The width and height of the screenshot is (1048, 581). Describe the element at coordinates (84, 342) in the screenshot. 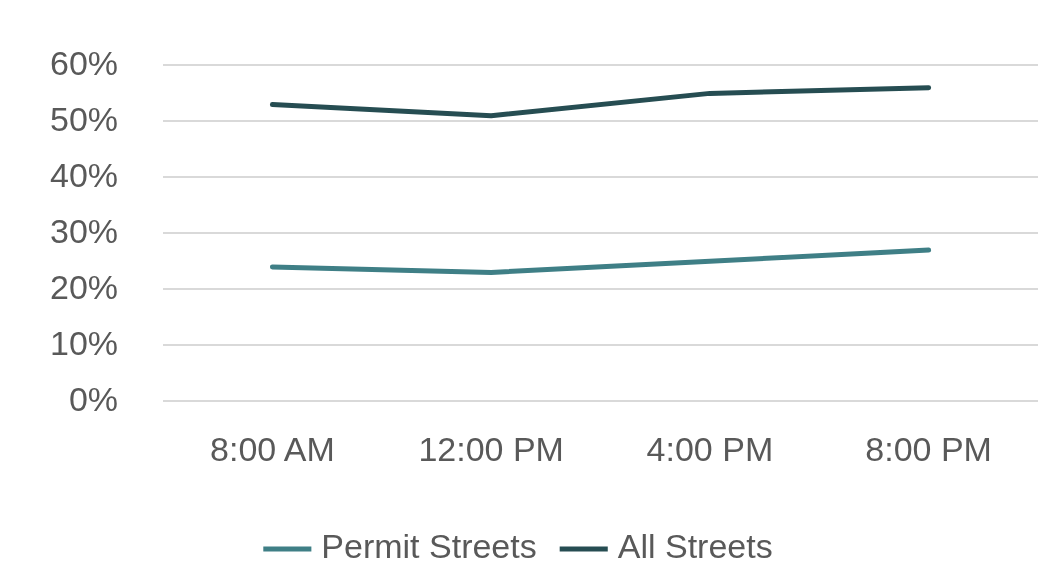

I see `y-tick-label: 10%` at that location.